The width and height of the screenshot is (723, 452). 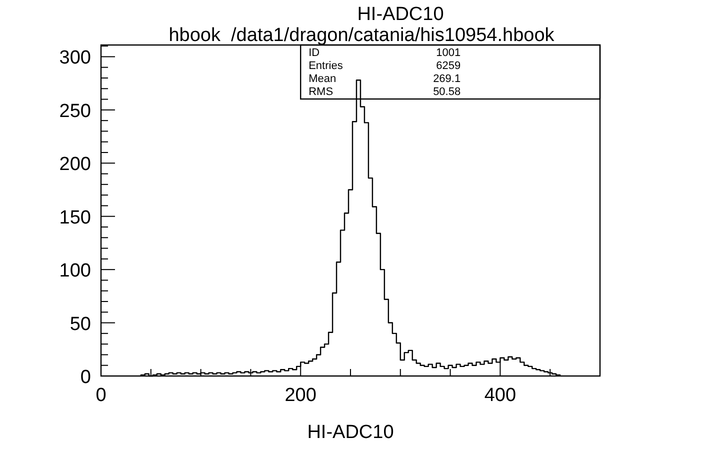 I want to click on y-tick-label: 100, so click(x=75, y=271).